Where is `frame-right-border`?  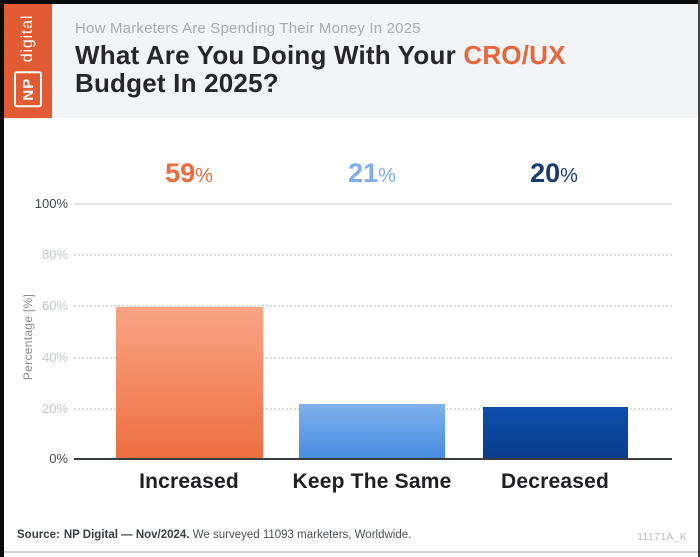 frame-right-border is located at coordinates (699, 278).